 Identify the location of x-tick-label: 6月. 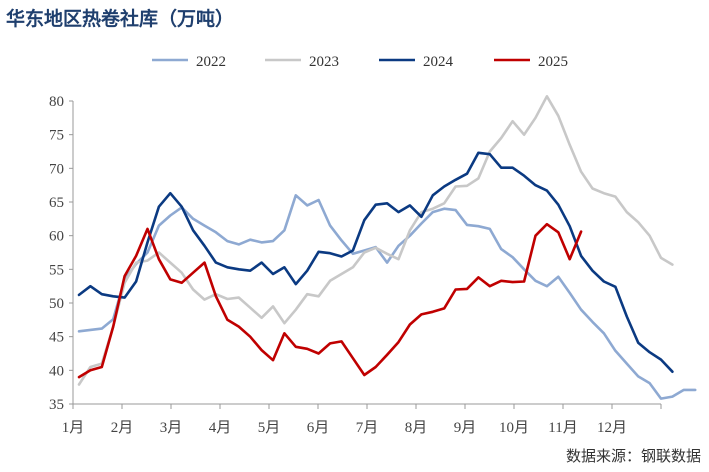
(318, 428).